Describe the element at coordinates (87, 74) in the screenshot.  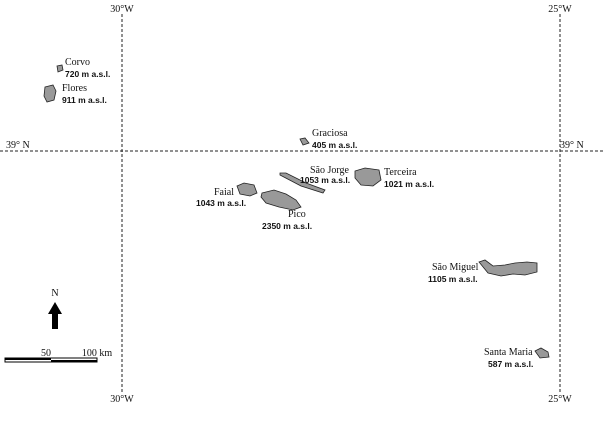
I see `island-elevation: 720 m a.s.l.` at that location.